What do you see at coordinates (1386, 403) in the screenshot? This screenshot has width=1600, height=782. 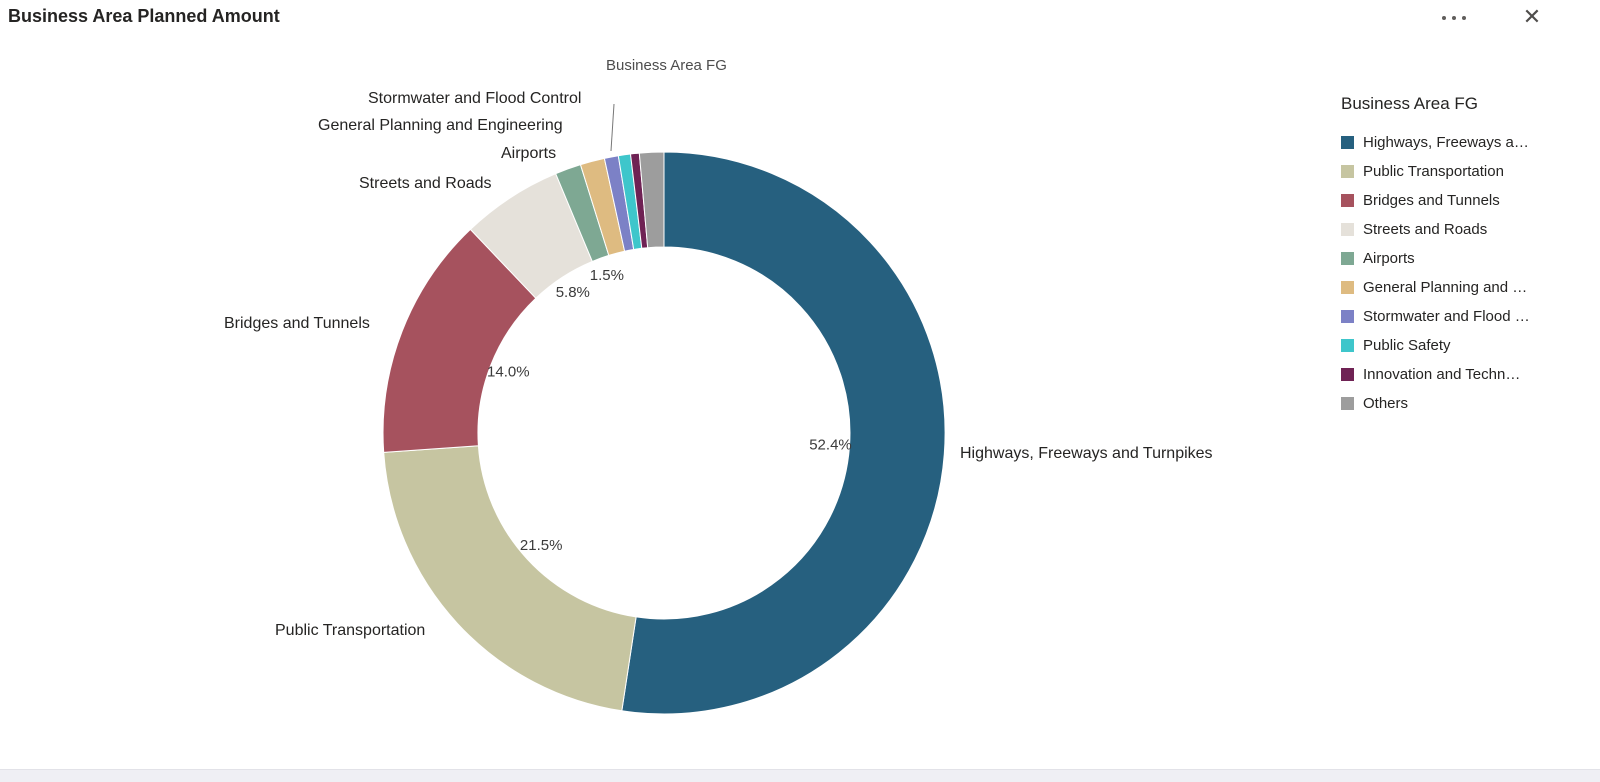 I see `legend-item-label: Others` at bounding box center [1386, 403].